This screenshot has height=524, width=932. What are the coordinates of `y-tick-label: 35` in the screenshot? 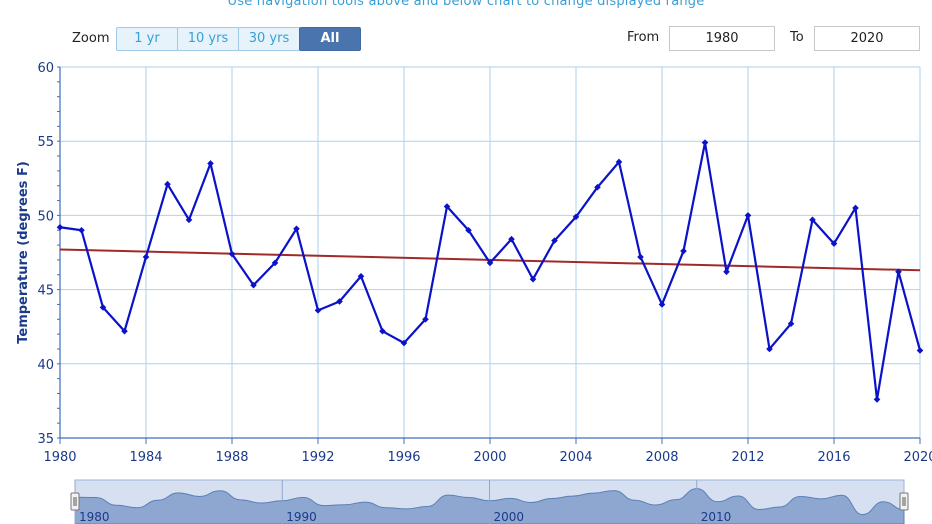 It's located at (45, 439).